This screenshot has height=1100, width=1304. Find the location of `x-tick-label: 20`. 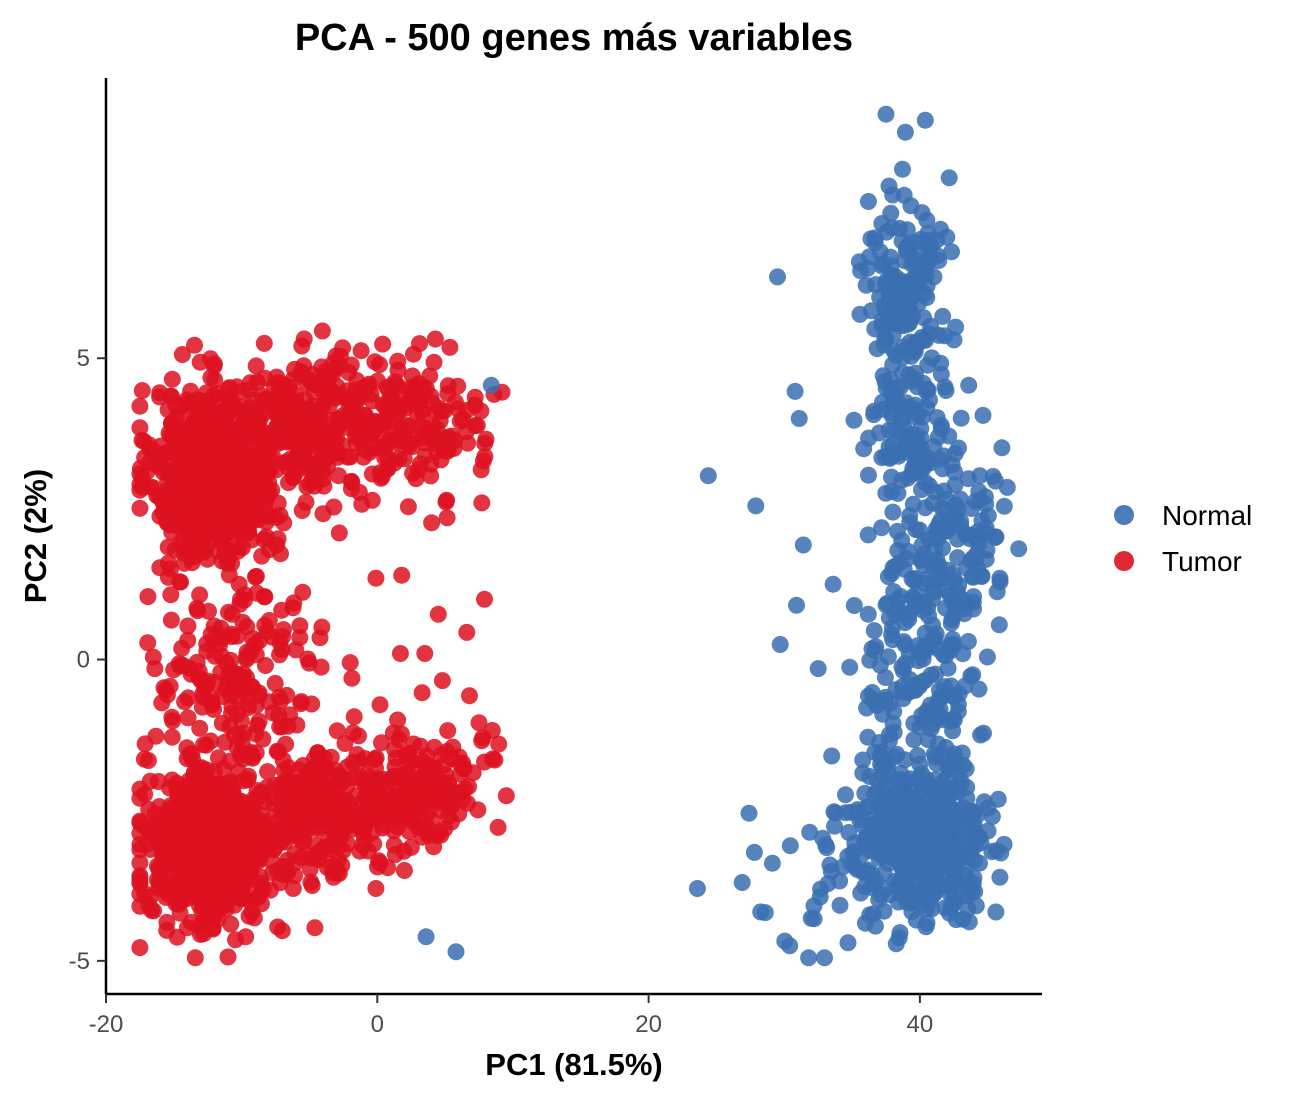

x-tick-label: 20 is located at coordinates (648, 1024).